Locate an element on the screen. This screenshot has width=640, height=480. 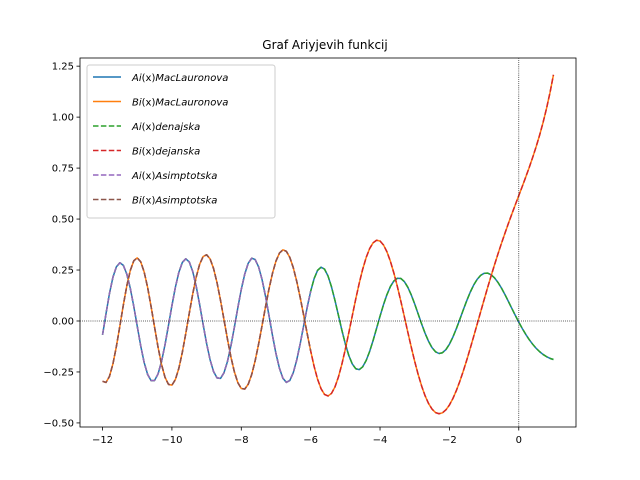
x-tick-label: −6 is located at coordinates (310, 440).